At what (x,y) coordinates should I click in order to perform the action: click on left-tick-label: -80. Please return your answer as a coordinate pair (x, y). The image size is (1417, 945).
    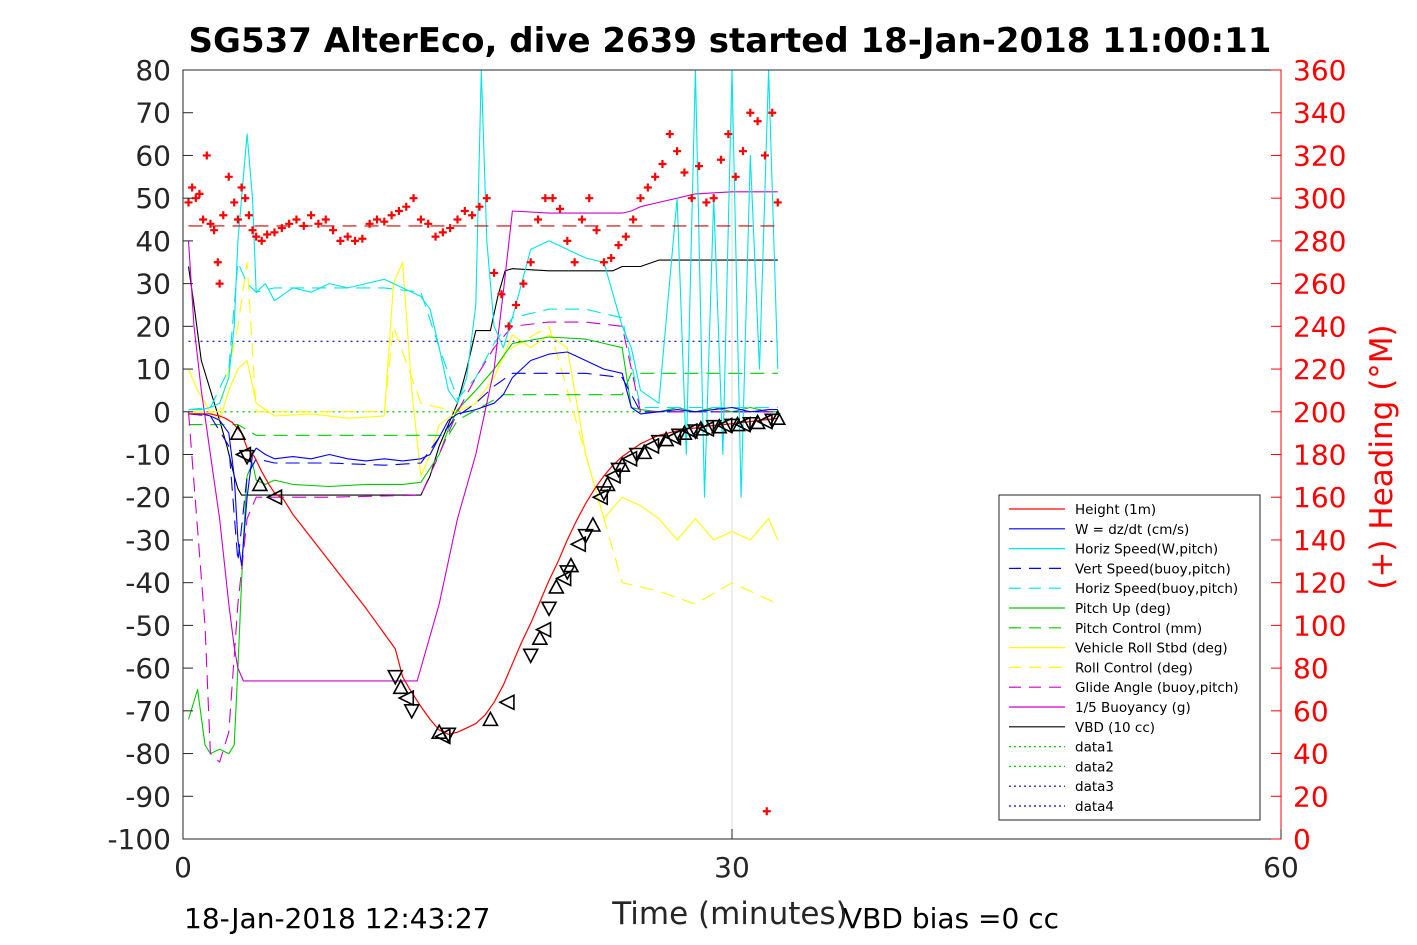
    Looking at the image, I should click on (148, 754).